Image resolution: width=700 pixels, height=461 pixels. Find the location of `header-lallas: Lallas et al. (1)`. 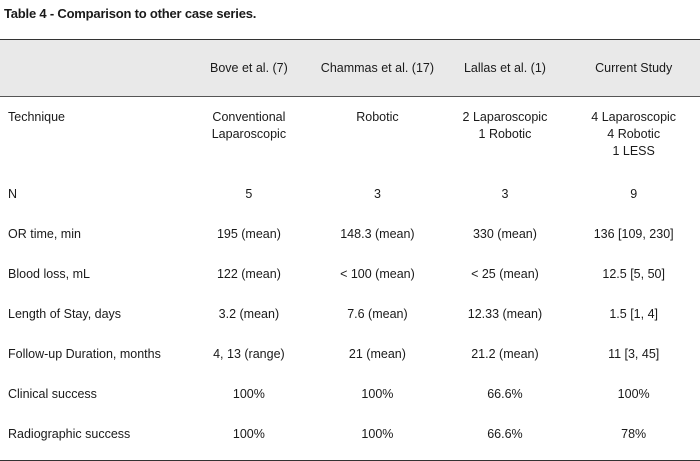

header-lallas: Lallas et al. (1) is located at coordinates (504, 68).